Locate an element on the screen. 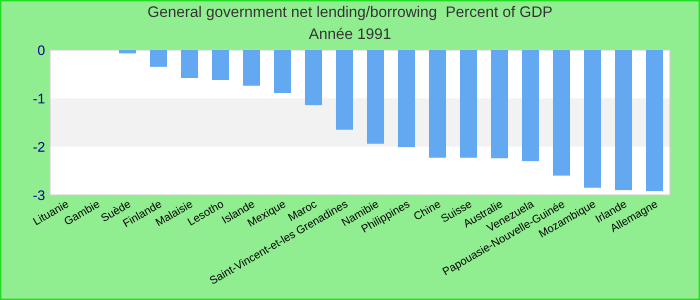 Image resolution: width=700 pixels, height=300 pixels. y-tick-label: -1 is located at coordinates (38, 99).